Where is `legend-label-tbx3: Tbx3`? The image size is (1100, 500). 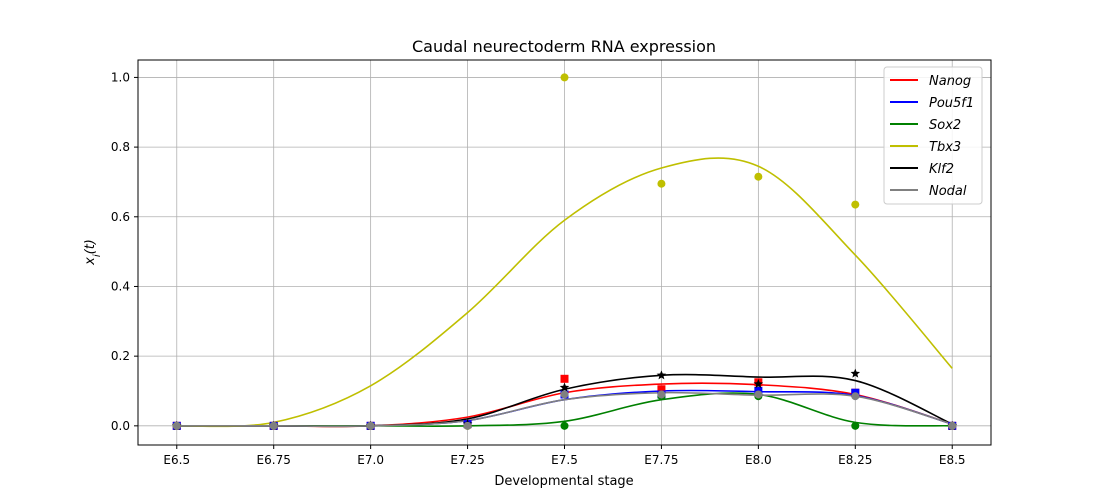 legend-label-tbx3: Tbx3 is located at coordinates (945, 147).